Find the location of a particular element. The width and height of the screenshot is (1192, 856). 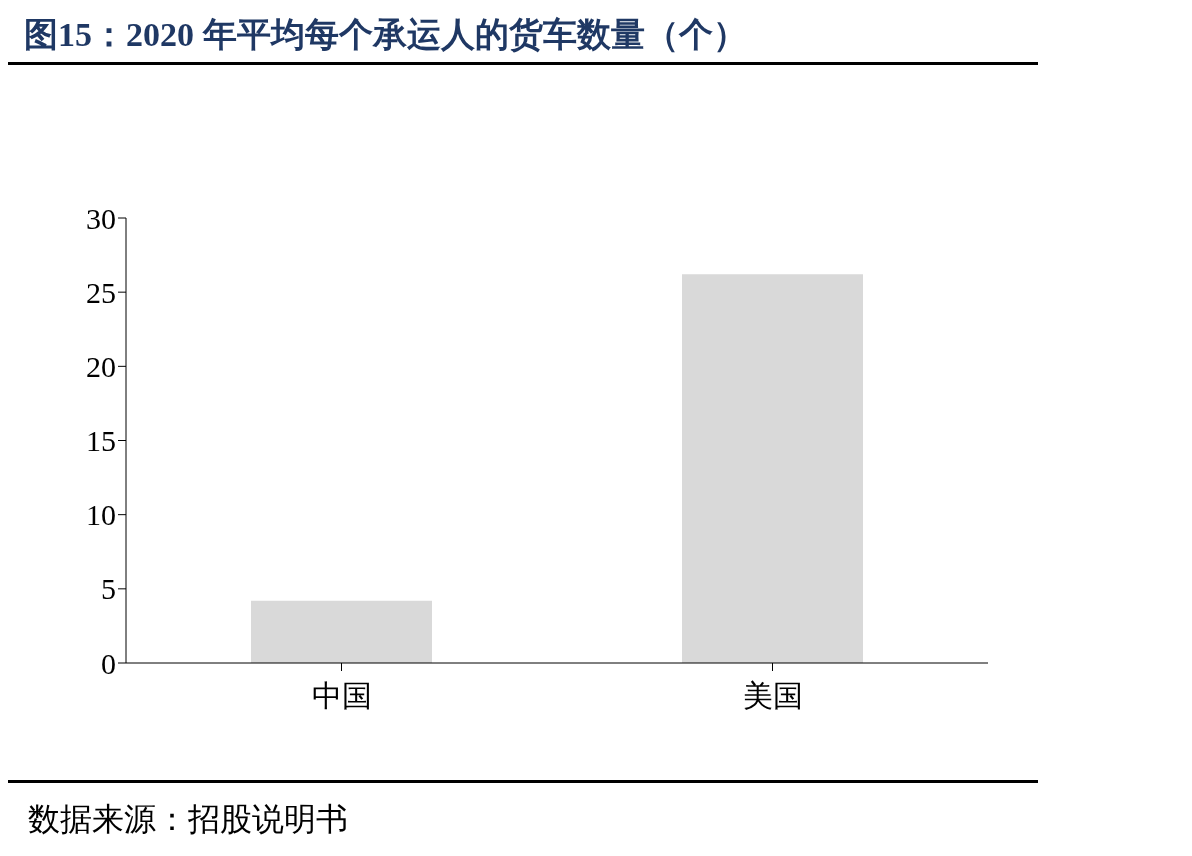

y-tick-label: 15 is located at coordinates (101, 441).